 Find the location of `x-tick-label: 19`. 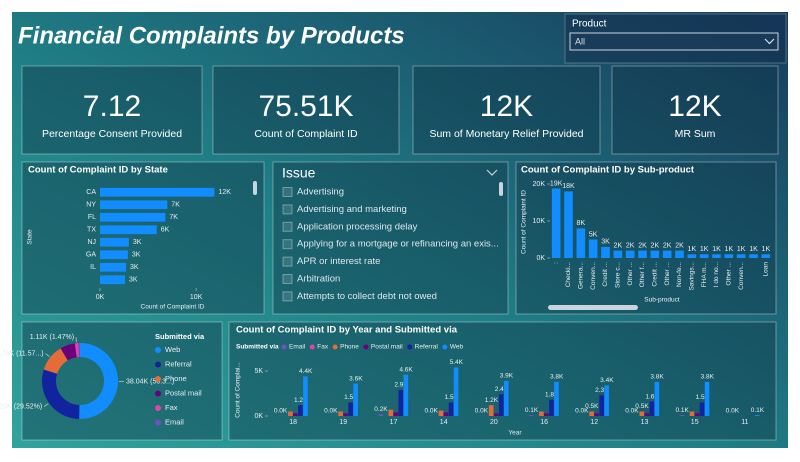

x-tick-label: 19 is located at coordinates (343, 422).